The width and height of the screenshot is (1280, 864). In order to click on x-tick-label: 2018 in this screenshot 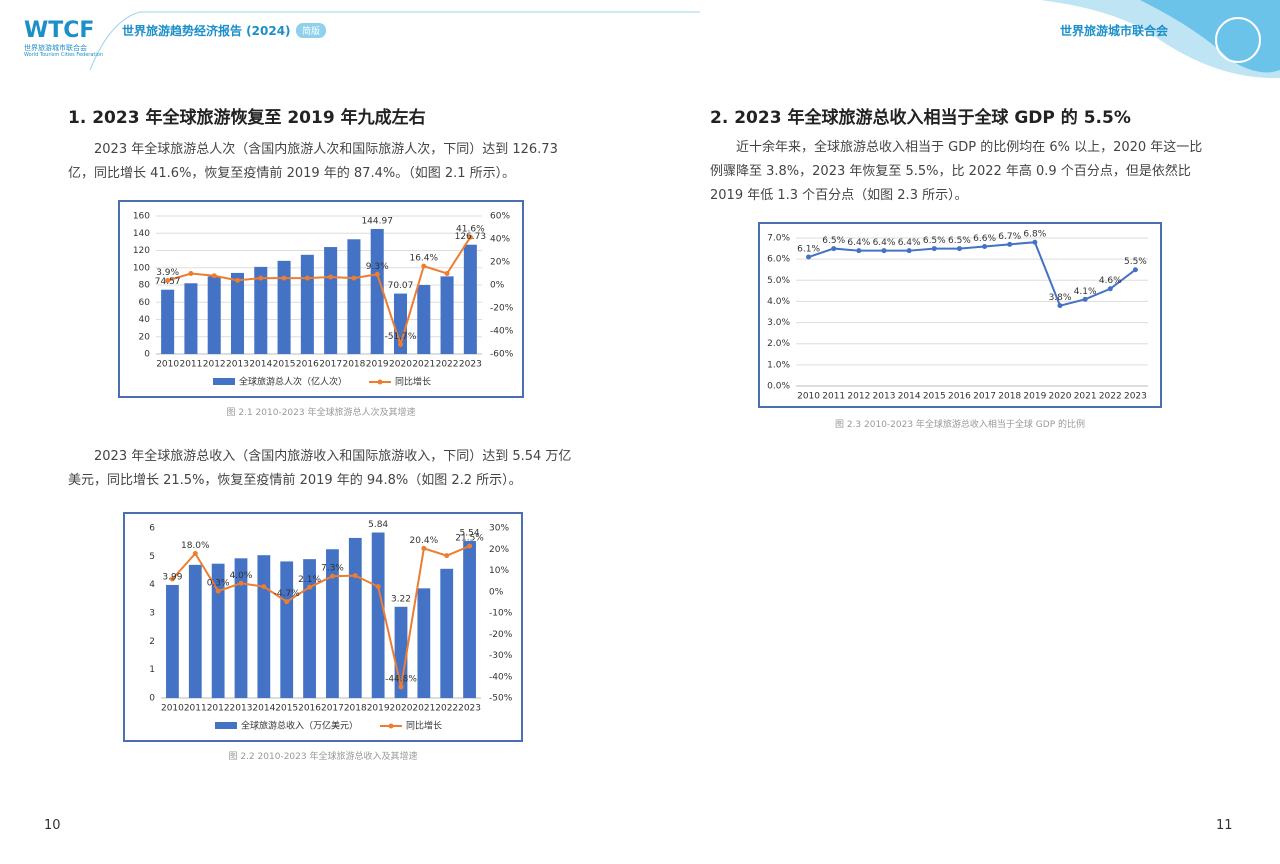, I will do `click(1009, 397)`.